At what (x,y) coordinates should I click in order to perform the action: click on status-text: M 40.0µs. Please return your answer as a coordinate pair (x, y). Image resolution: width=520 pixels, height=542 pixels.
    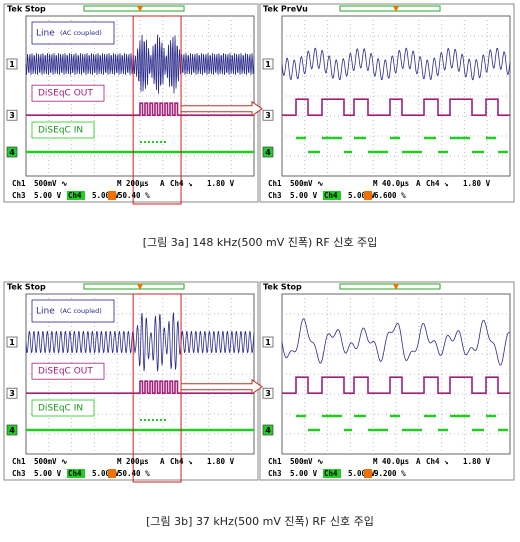
    Looking at the image, I should click on (391, 183).